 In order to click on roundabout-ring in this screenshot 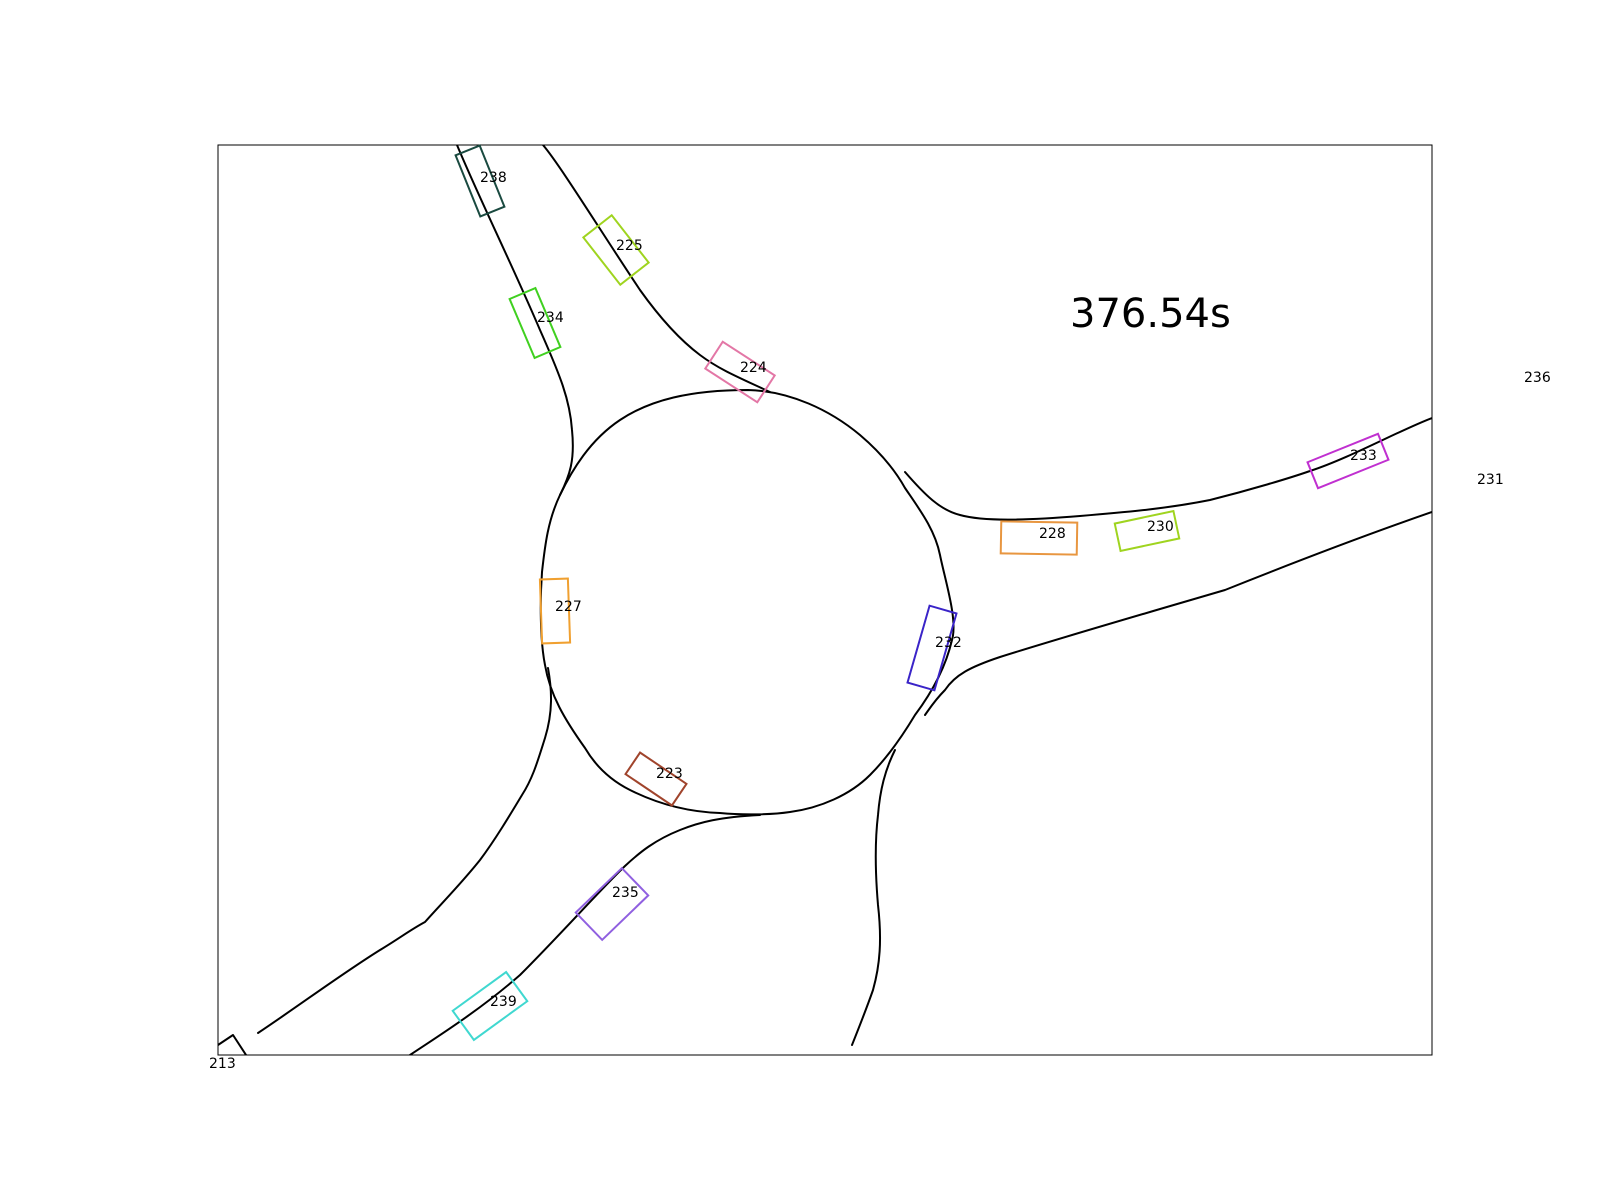, I will do `click(747, 602)`.